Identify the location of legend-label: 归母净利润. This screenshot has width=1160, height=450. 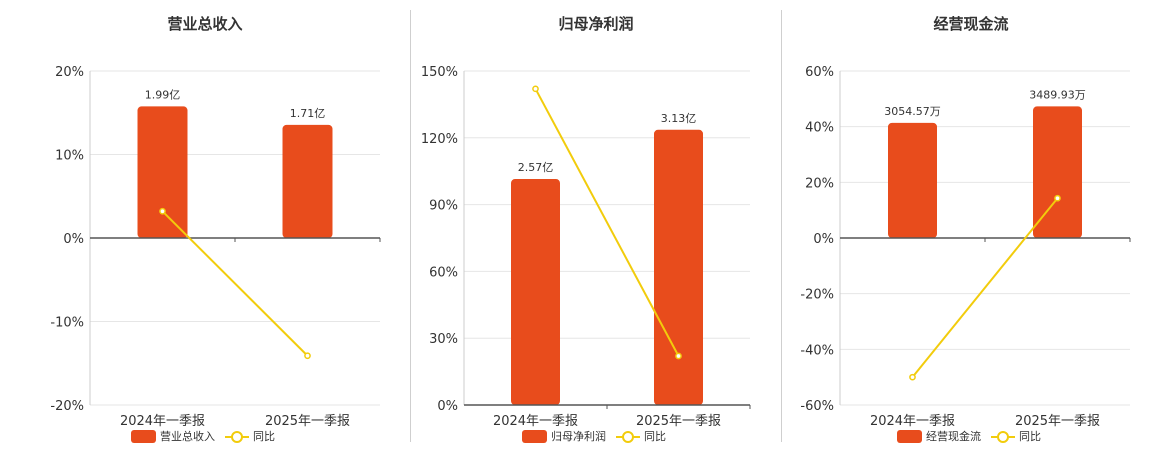
(578, 436).